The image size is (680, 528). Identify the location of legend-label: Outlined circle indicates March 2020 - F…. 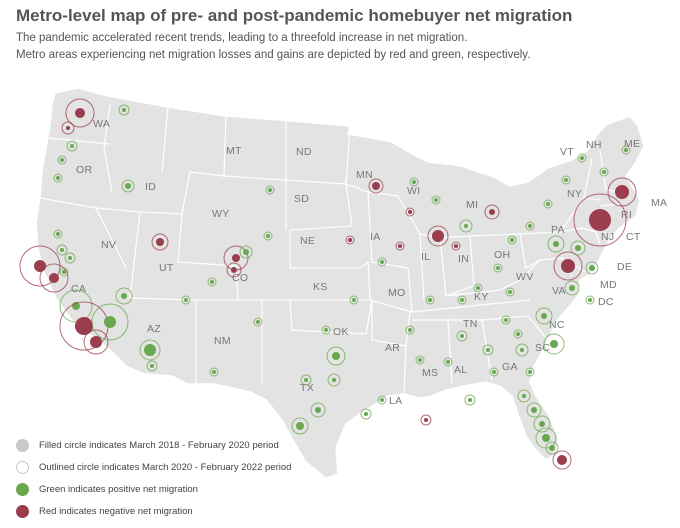
(165, 467).